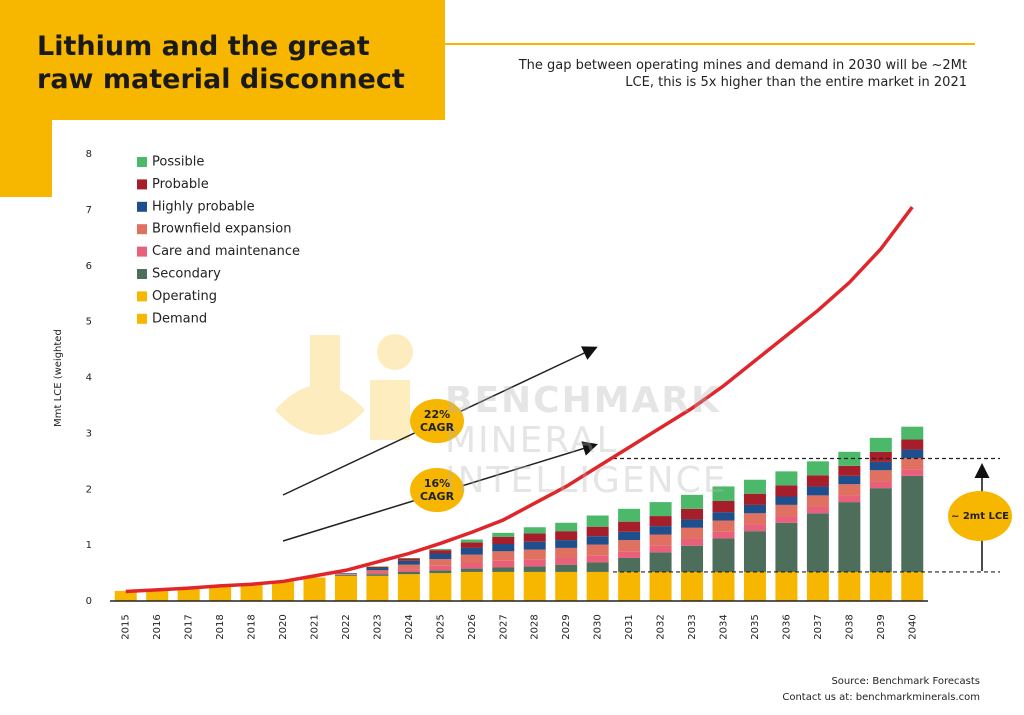  I want to click on legend-label: Secondary, so click(186, 274).